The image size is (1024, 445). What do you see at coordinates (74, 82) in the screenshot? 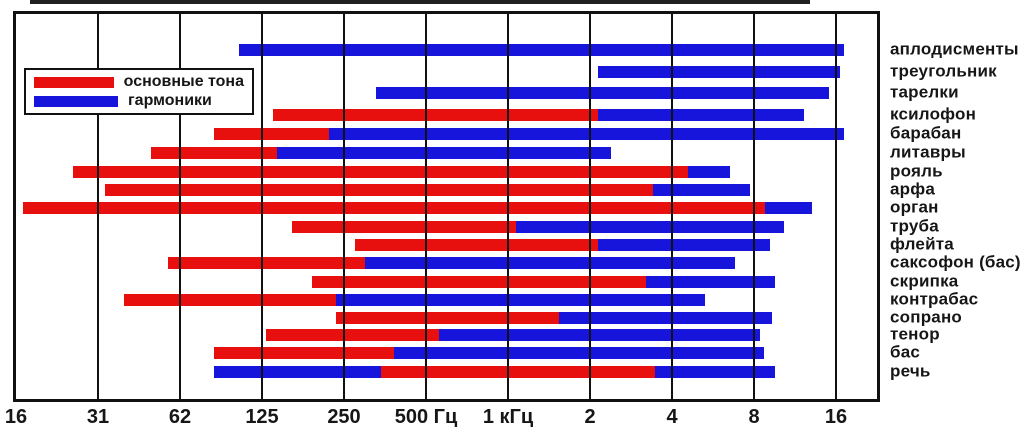
I see `legend-swatch-red` at bounding box center [74, 82].